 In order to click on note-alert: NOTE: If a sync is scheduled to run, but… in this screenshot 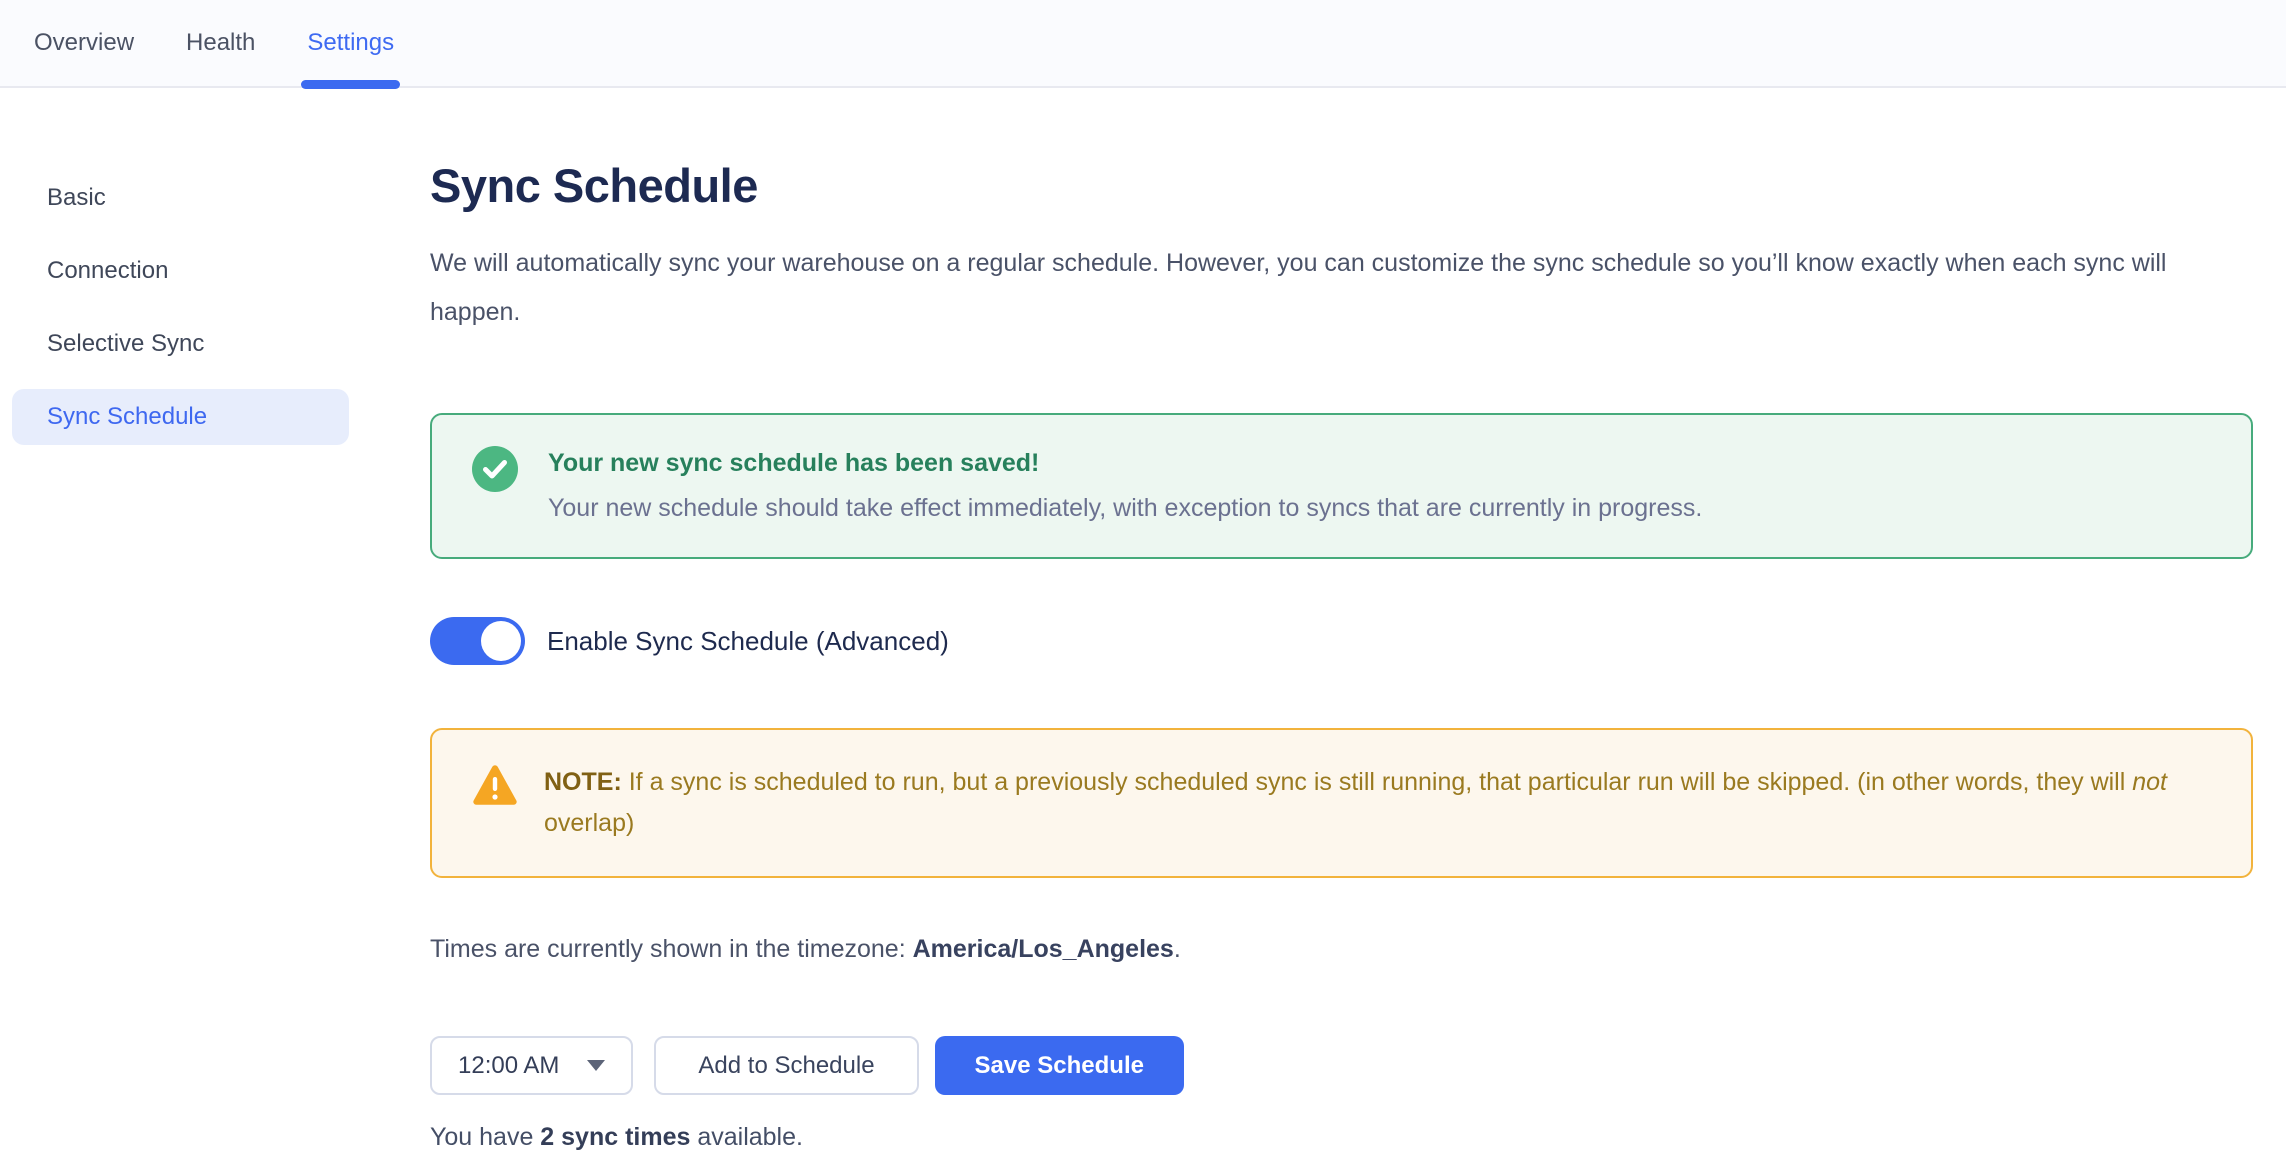, I will do `click(1341, 803)`.